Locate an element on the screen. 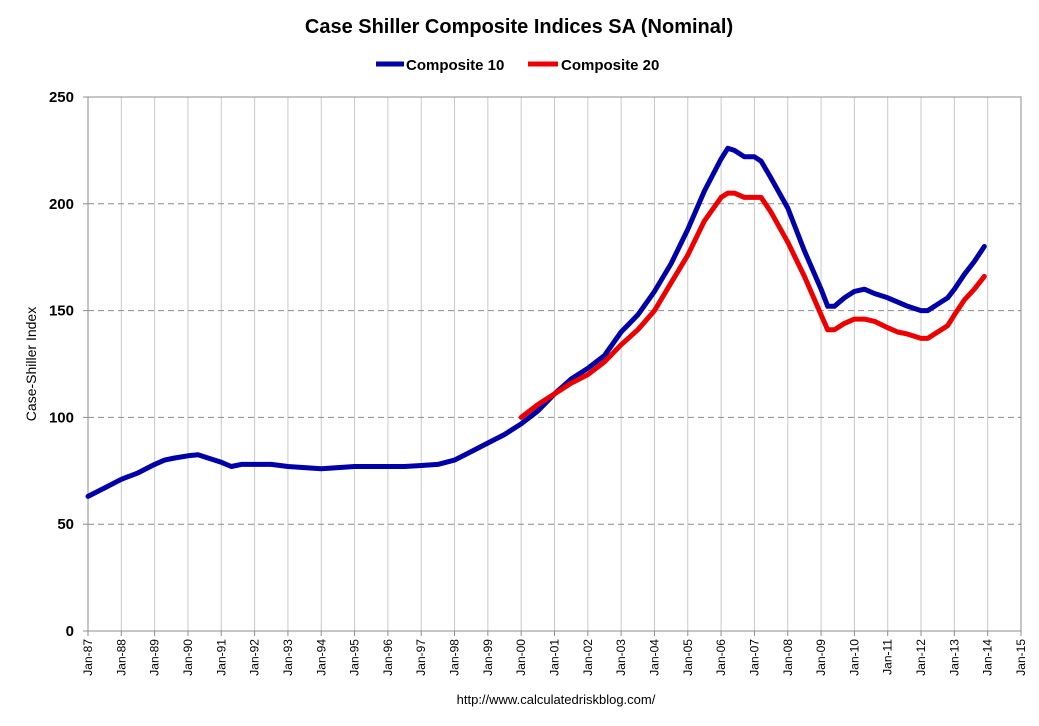  x-tick-label: Jan-98 is located at coordinates (455, 657).